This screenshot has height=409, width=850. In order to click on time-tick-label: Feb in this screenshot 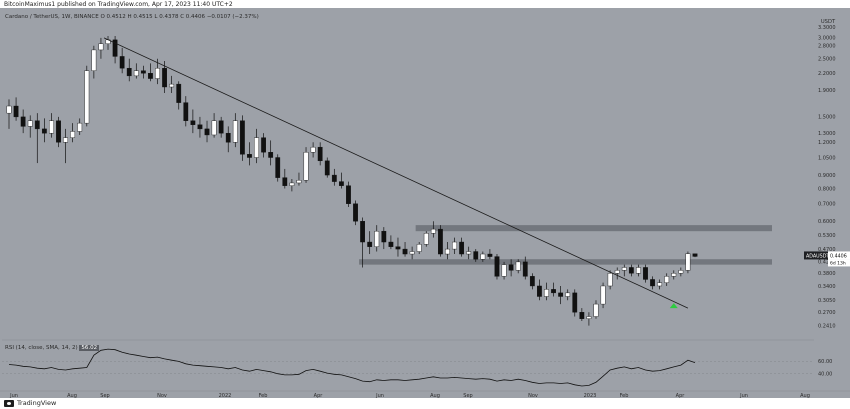, I will do `click(624, 395)`.